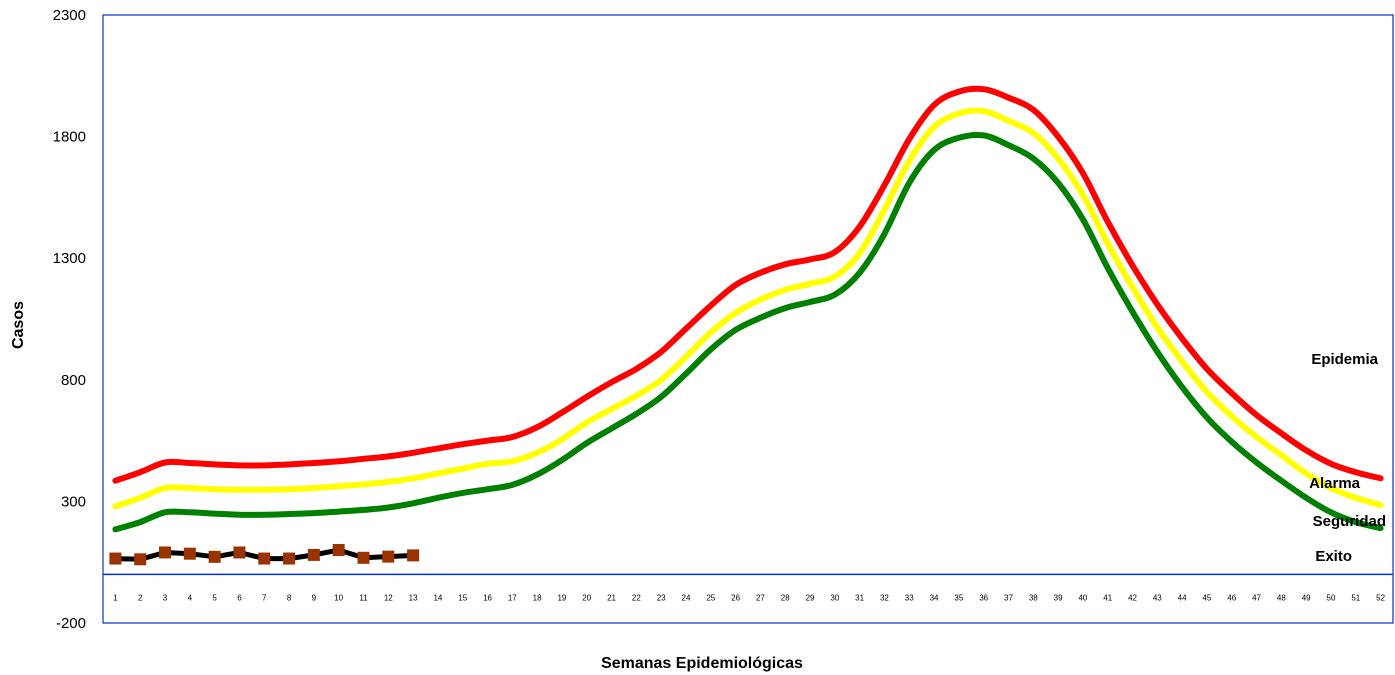 The height and width of the screenshot is (675, 1395). I want to click on series-markers, so click(264, 555).